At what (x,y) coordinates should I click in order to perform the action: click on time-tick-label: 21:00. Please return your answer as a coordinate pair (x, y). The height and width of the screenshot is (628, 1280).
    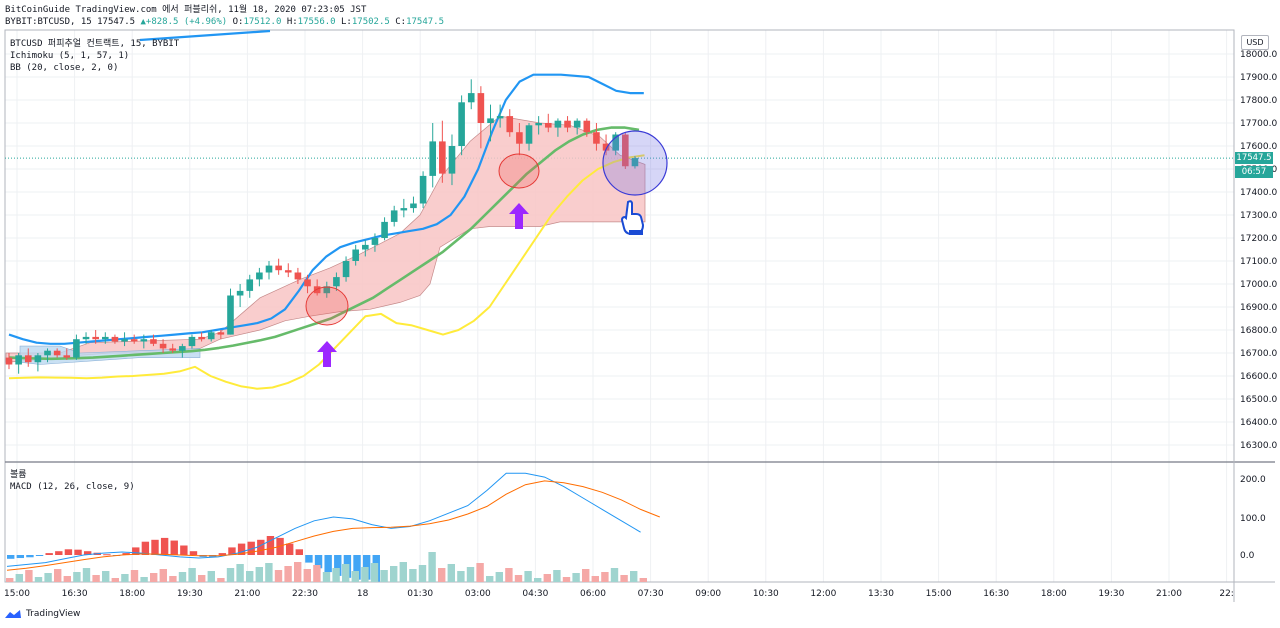
    Looking at the image, I should click on (247, 594).